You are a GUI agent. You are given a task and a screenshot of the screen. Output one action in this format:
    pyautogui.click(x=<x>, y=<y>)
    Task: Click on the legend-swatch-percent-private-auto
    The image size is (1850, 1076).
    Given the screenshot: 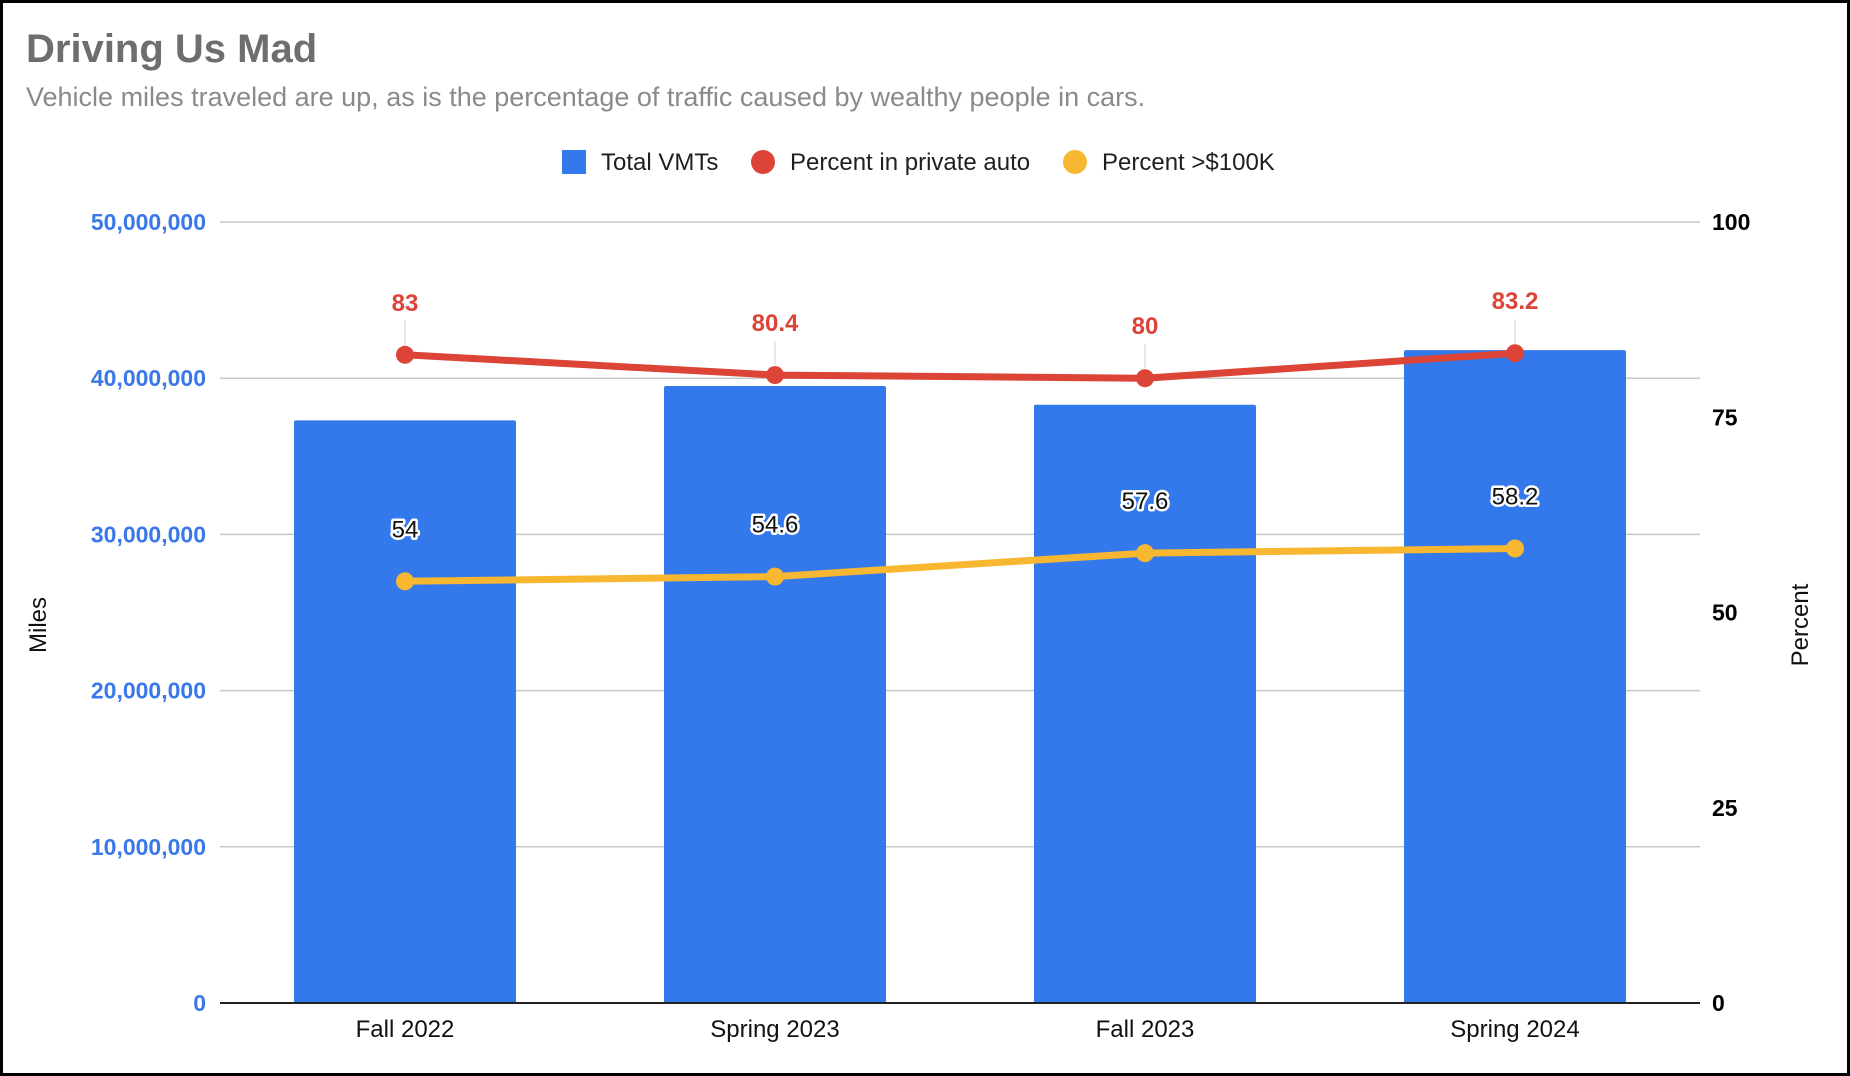 What is the action you would take?
    pyautogui.click(x=763, y=162)
    